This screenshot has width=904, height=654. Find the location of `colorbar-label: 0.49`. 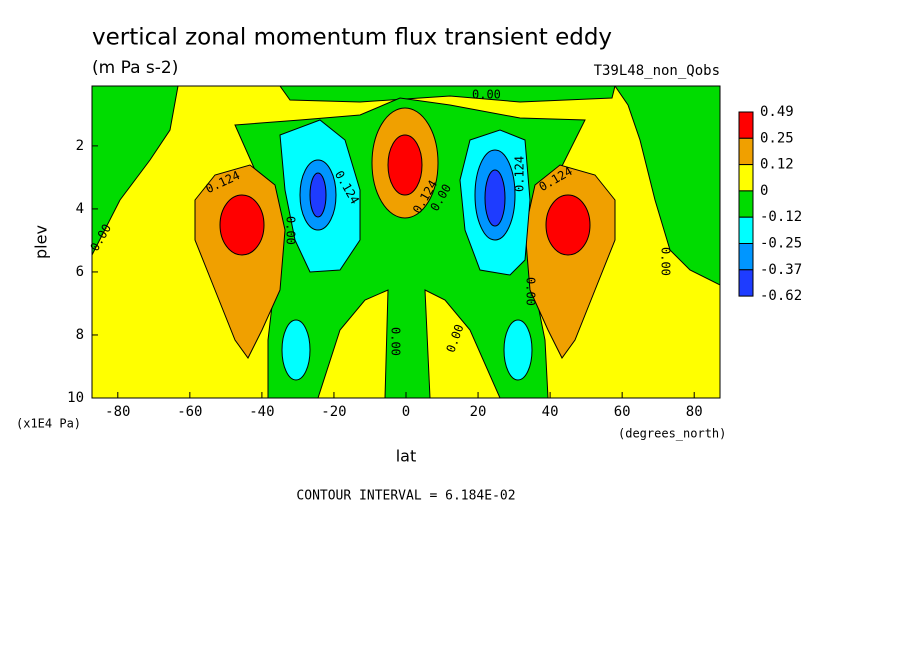

colorbar-label: 0.49 is located at coordinates (777, 112).